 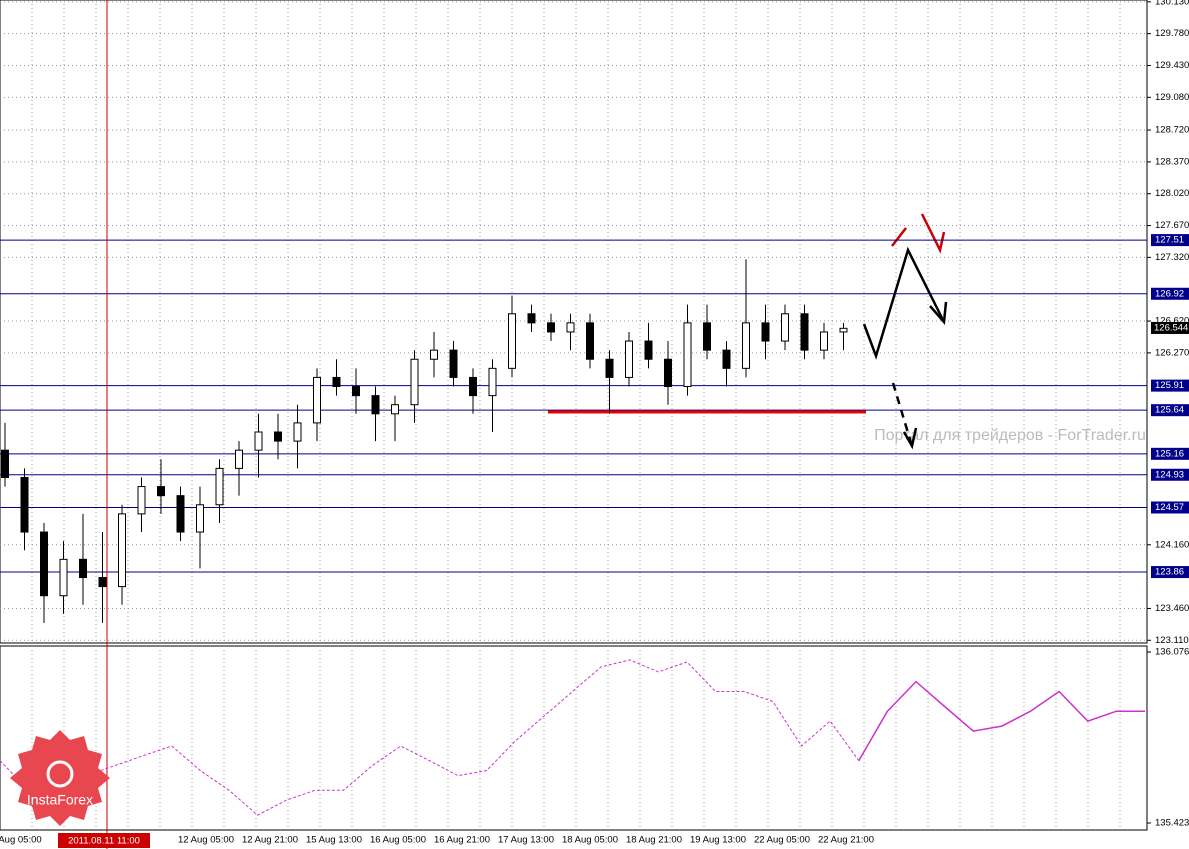 I want to click on x-tick-label: 17 Aug 13:00, so click(x=526, y=840).